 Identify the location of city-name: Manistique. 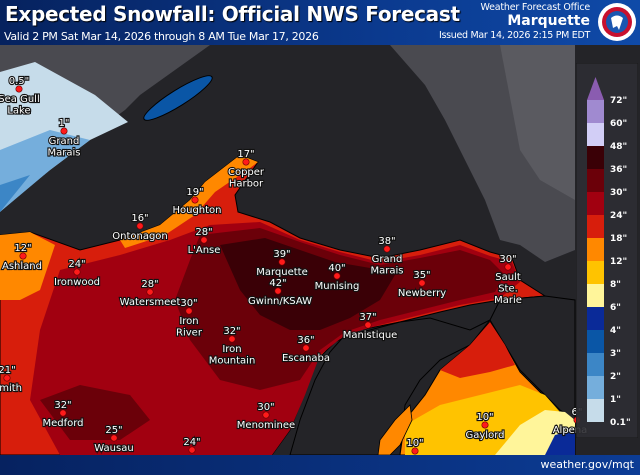
(370, 335).